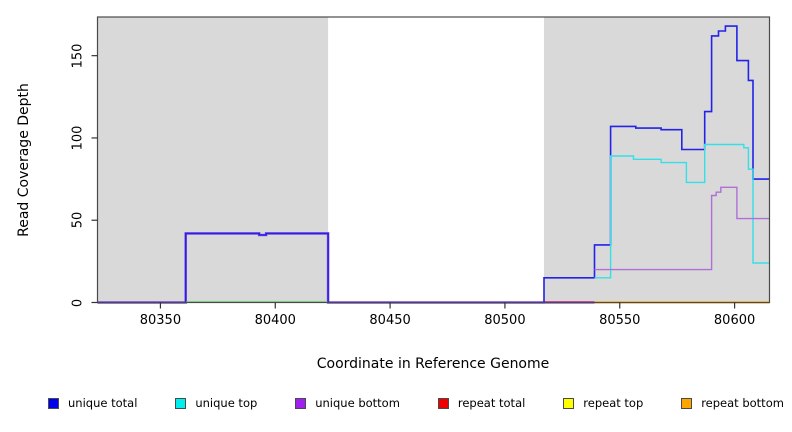 The height and width of the screenshot is (432, 792). I want to click on legend-item-unique-total: unique total, so click(92, 403).